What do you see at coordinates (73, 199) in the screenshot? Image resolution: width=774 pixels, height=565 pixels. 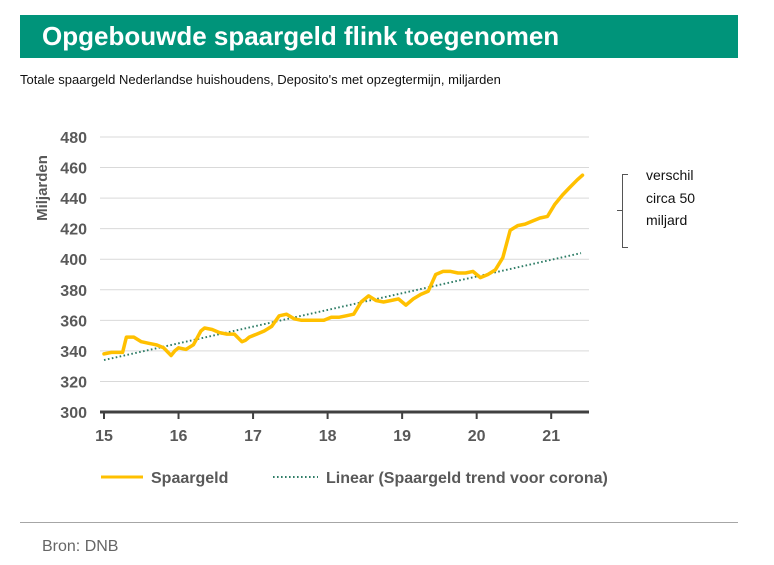 I see `y-tick-label: 440` at bounding box center [73, 199].